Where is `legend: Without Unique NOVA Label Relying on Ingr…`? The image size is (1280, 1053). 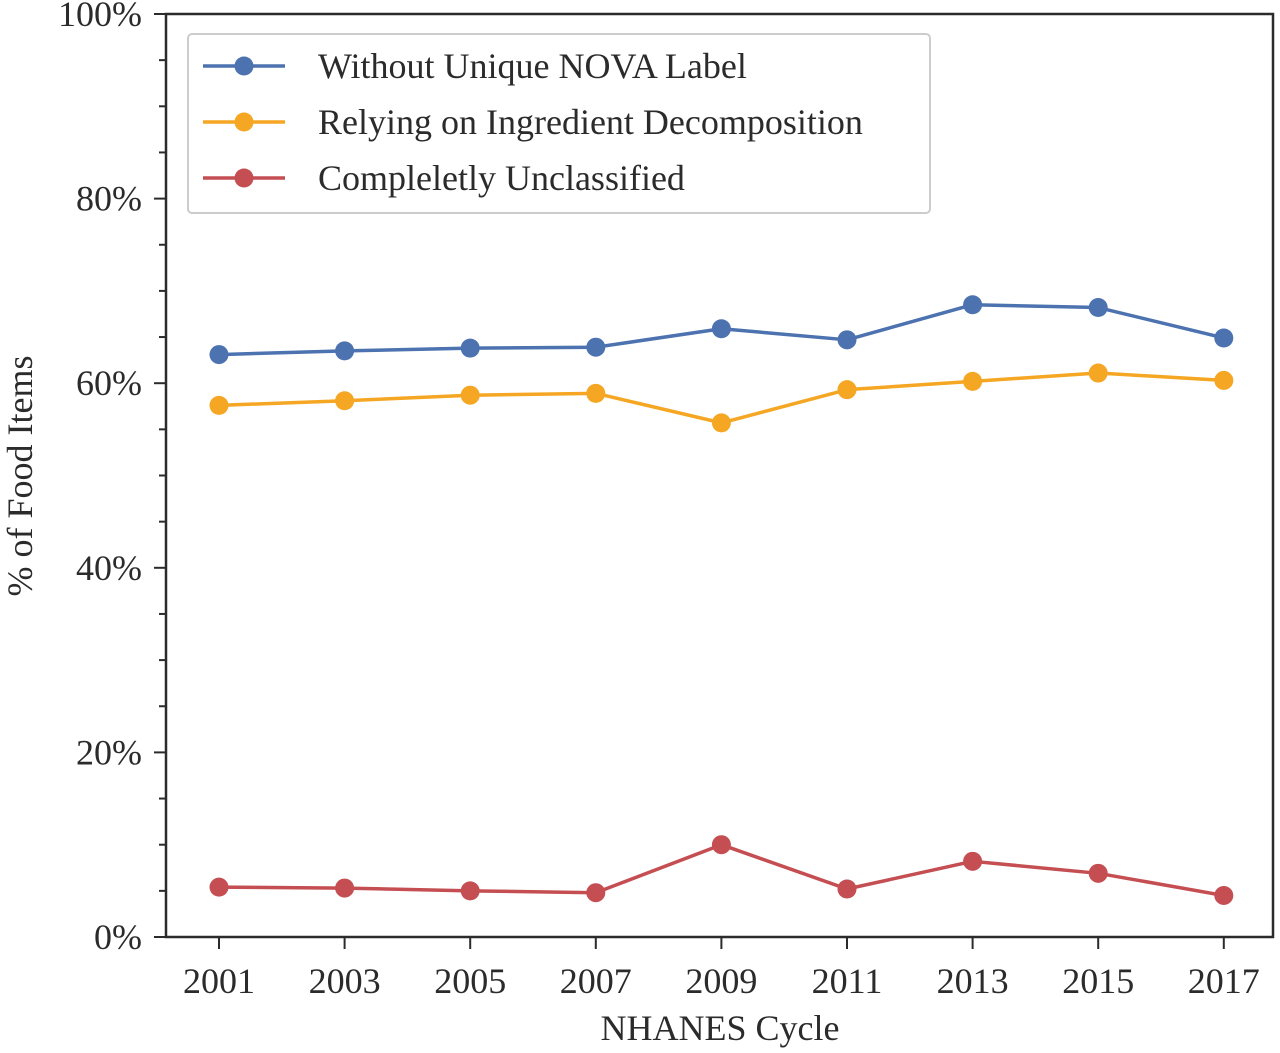 legend: Without Unique NOVA Label Relying on Ingr… is located at coordinates (559, 123).